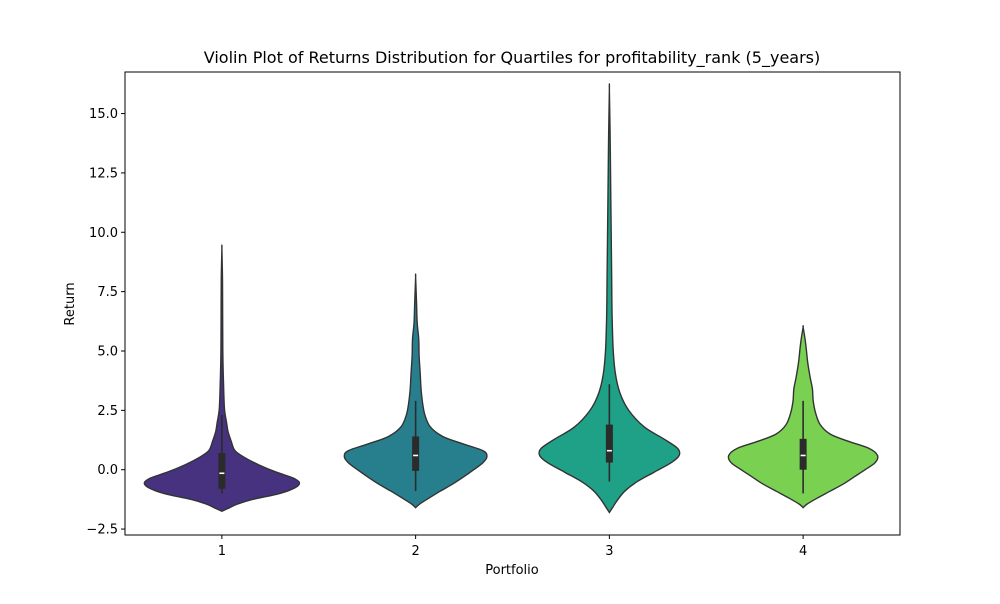  Describe the element at coordinates (70, 303) in the screenshot. I see `y-axis-label: Return` at that location.